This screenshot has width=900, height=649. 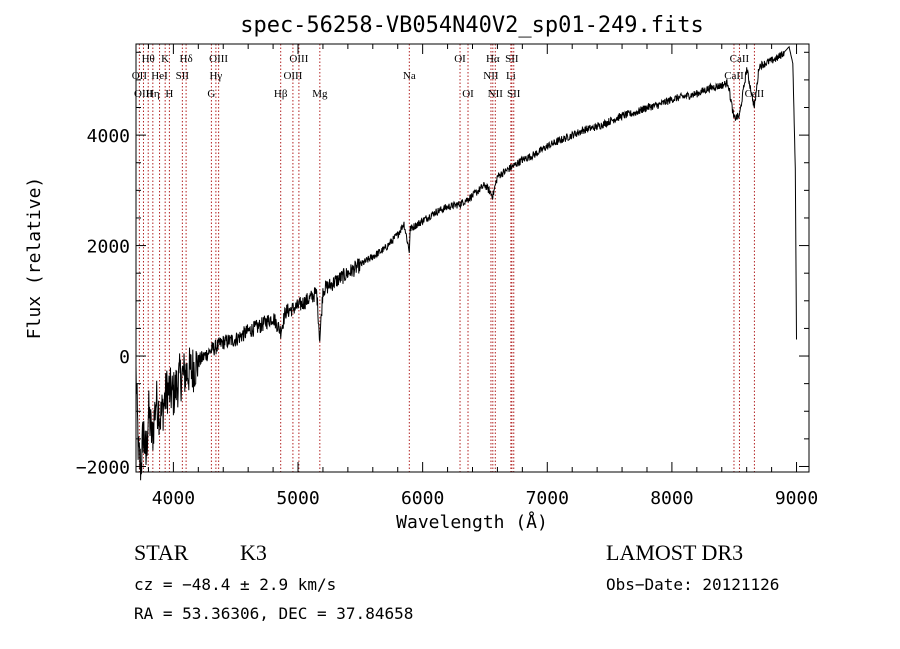 What do you see at coordinates (253, 552) in the screenshot?
I see `object-subclass: K3` at bounding box center [253, 552].